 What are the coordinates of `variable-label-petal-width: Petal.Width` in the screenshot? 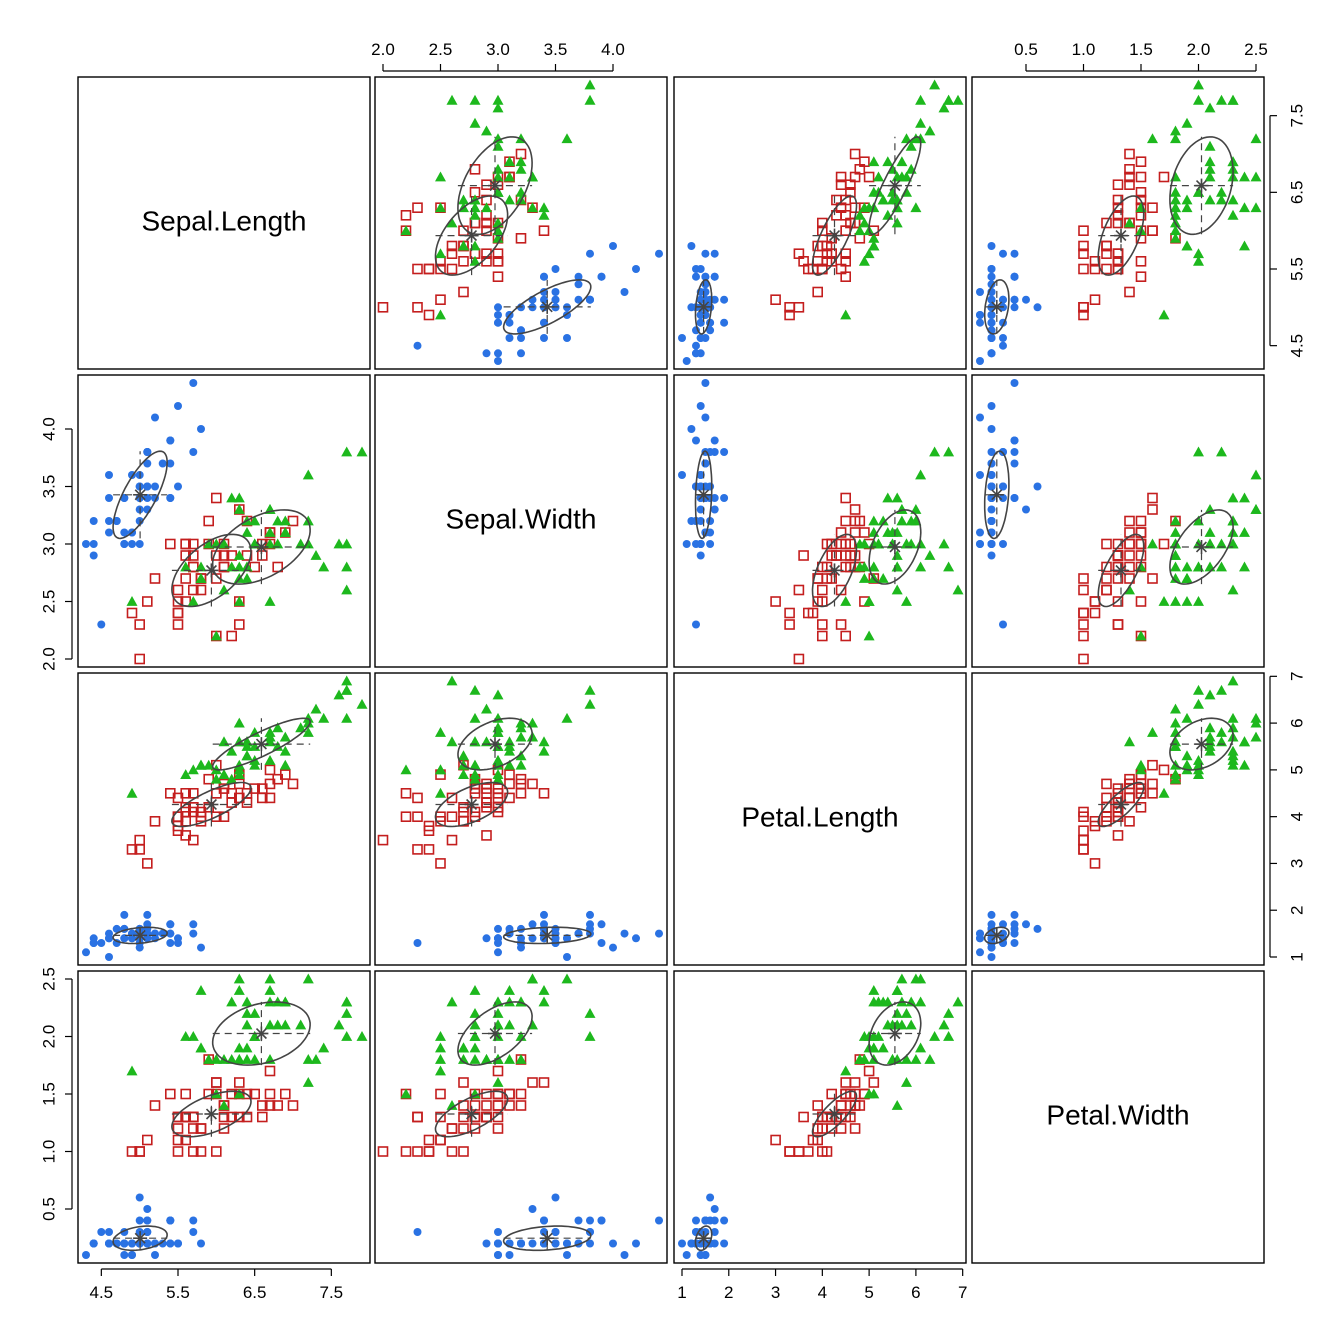 It's located at (1117, 1114).